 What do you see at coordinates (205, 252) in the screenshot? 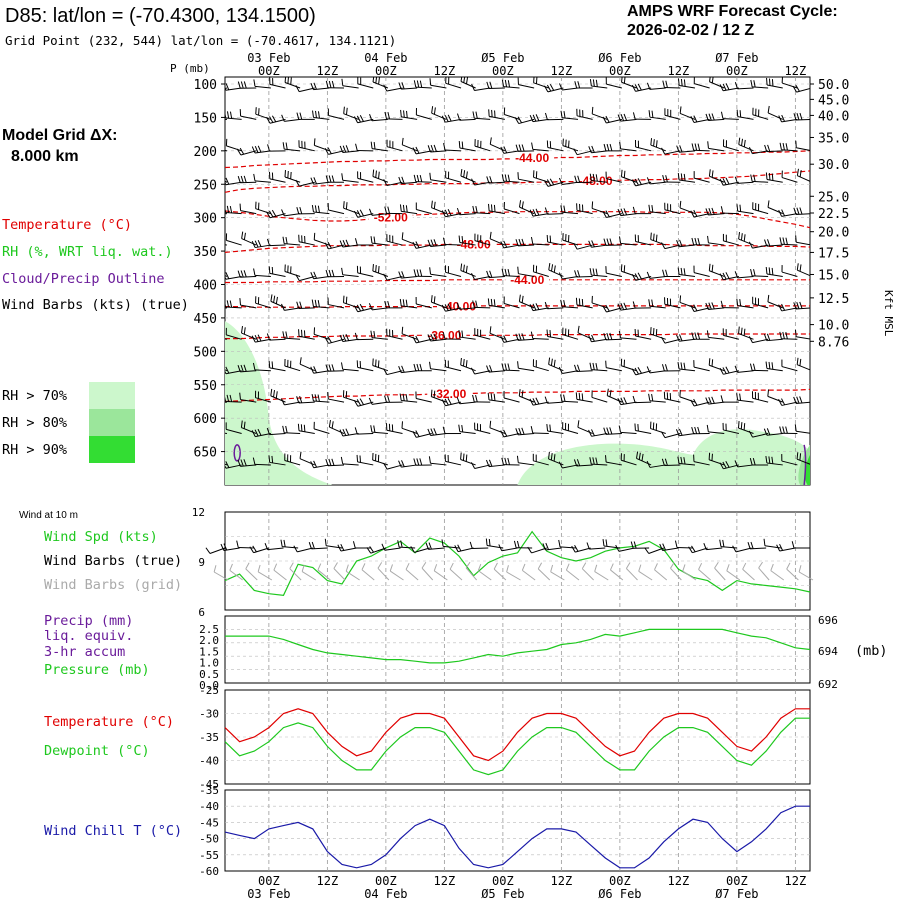
I see `pressure-tick-label: 350` at bounding box center [205, 252].